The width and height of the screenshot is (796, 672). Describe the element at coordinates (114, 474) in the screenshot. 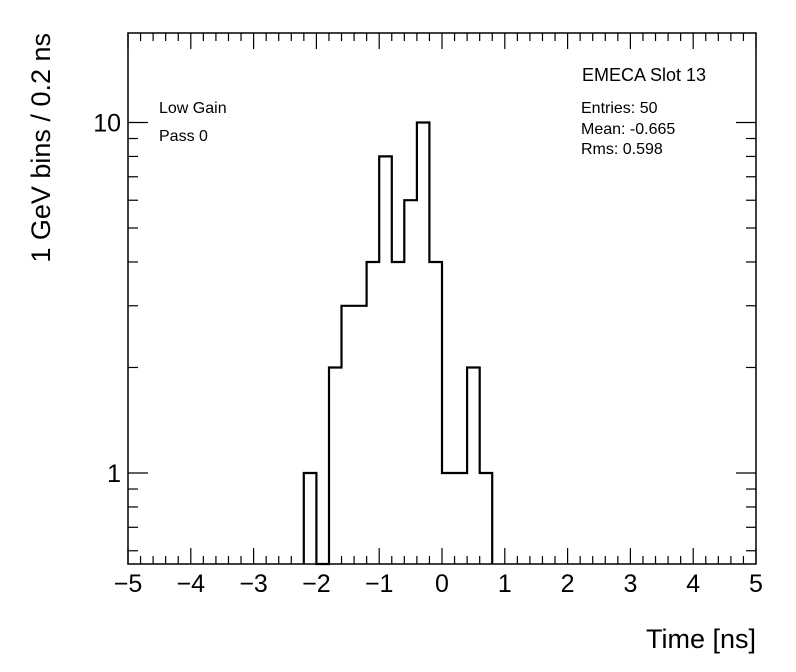

I see `y-tick-label: 1` at that location.